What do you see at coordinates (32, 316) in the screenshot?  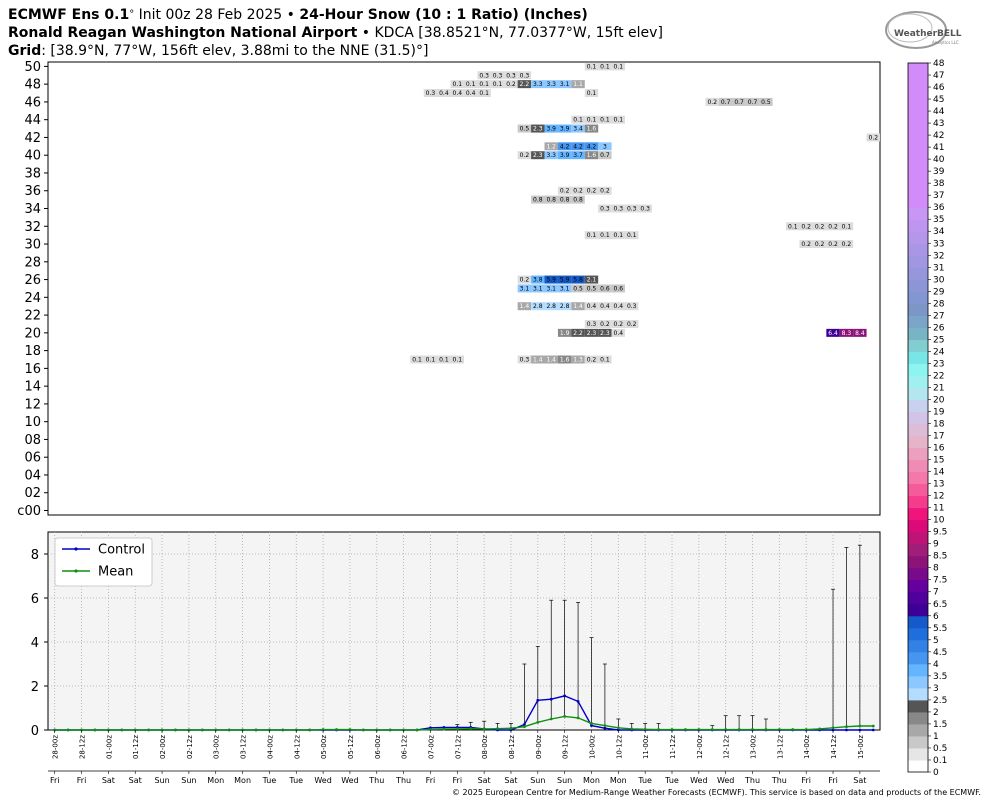 I see `y-tick-label: 22` at bounding box center [32, 316].